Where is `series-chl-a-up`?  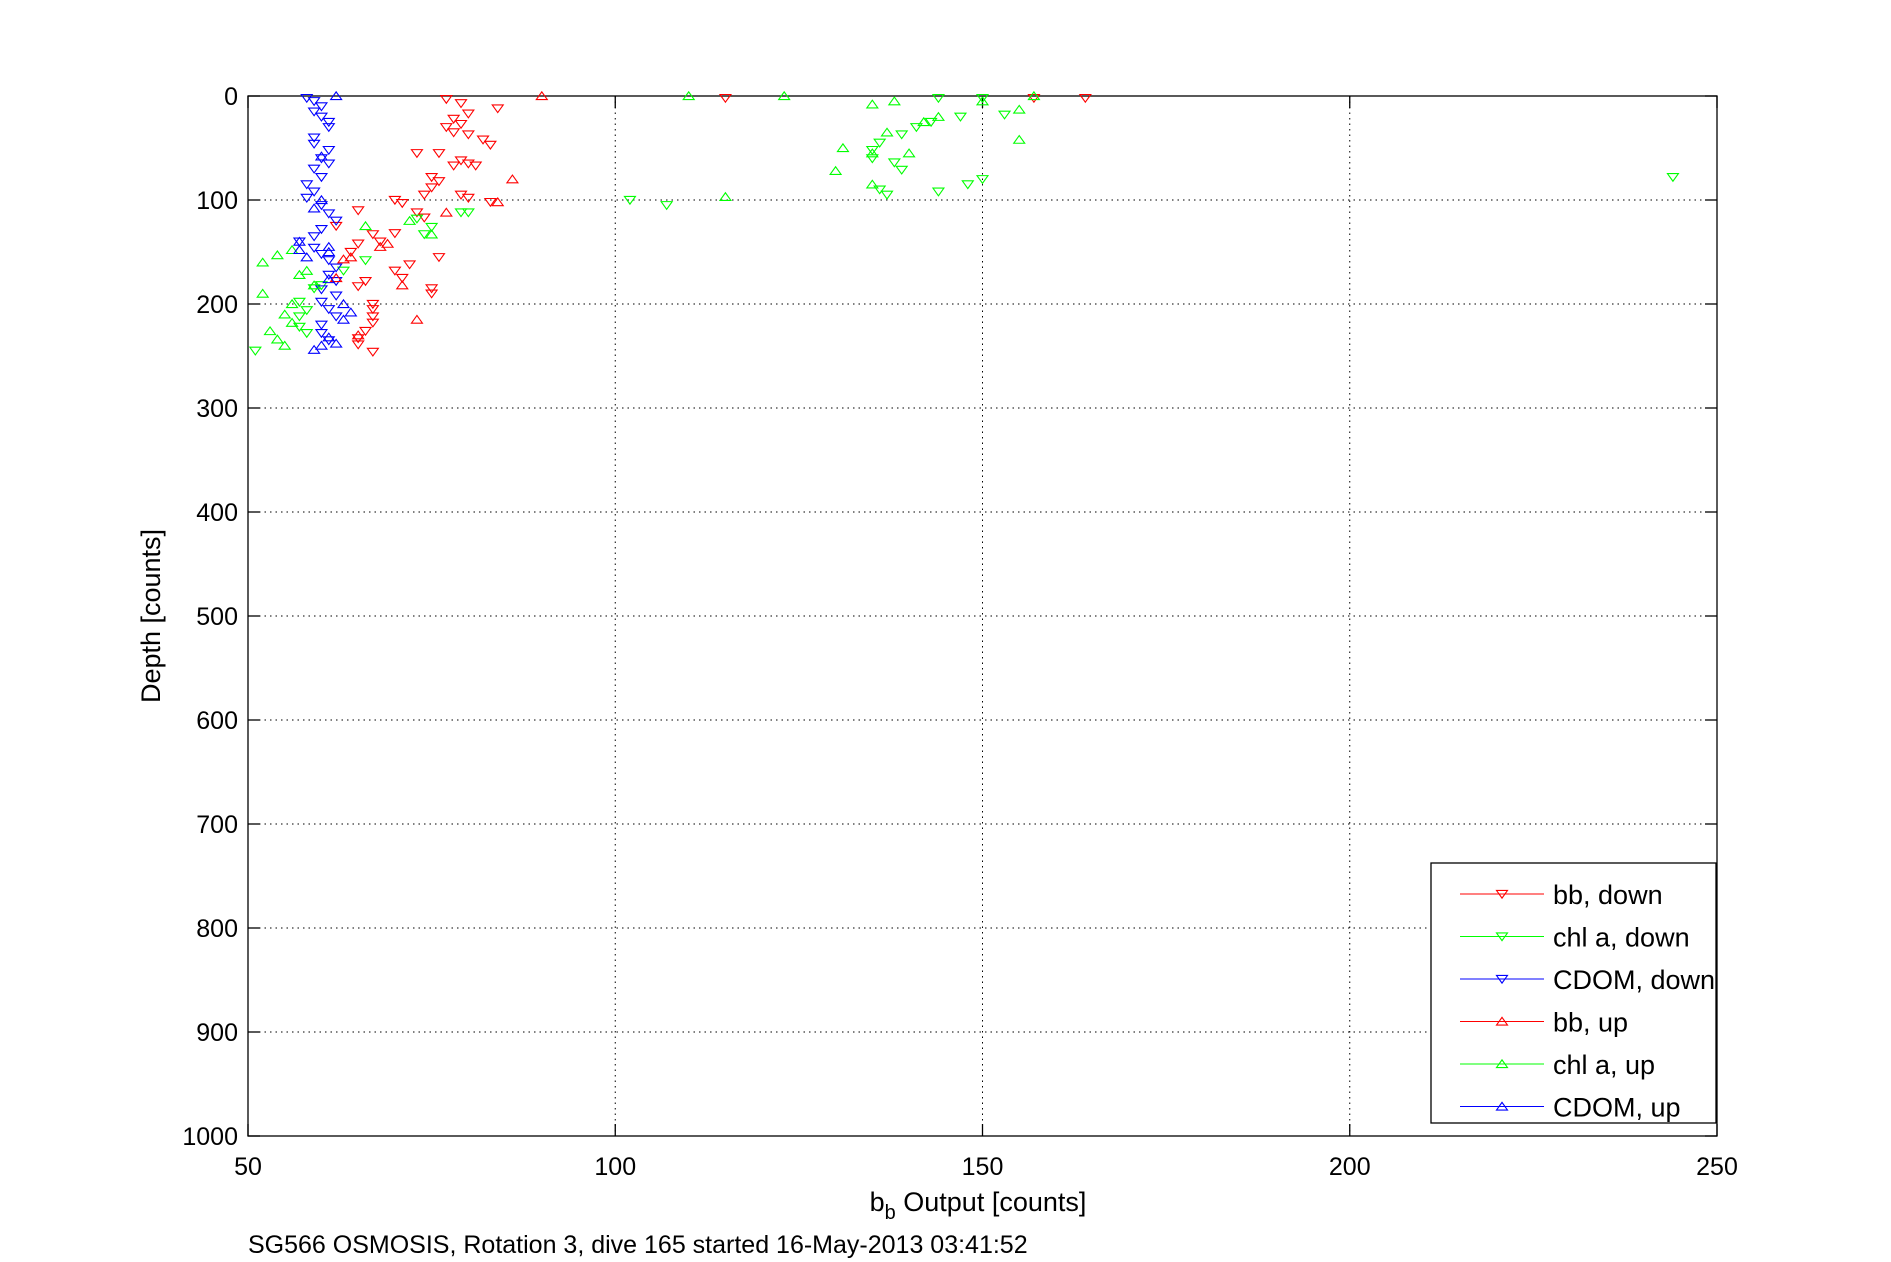
series-chl-a-up is located at coordinates (648, 220).